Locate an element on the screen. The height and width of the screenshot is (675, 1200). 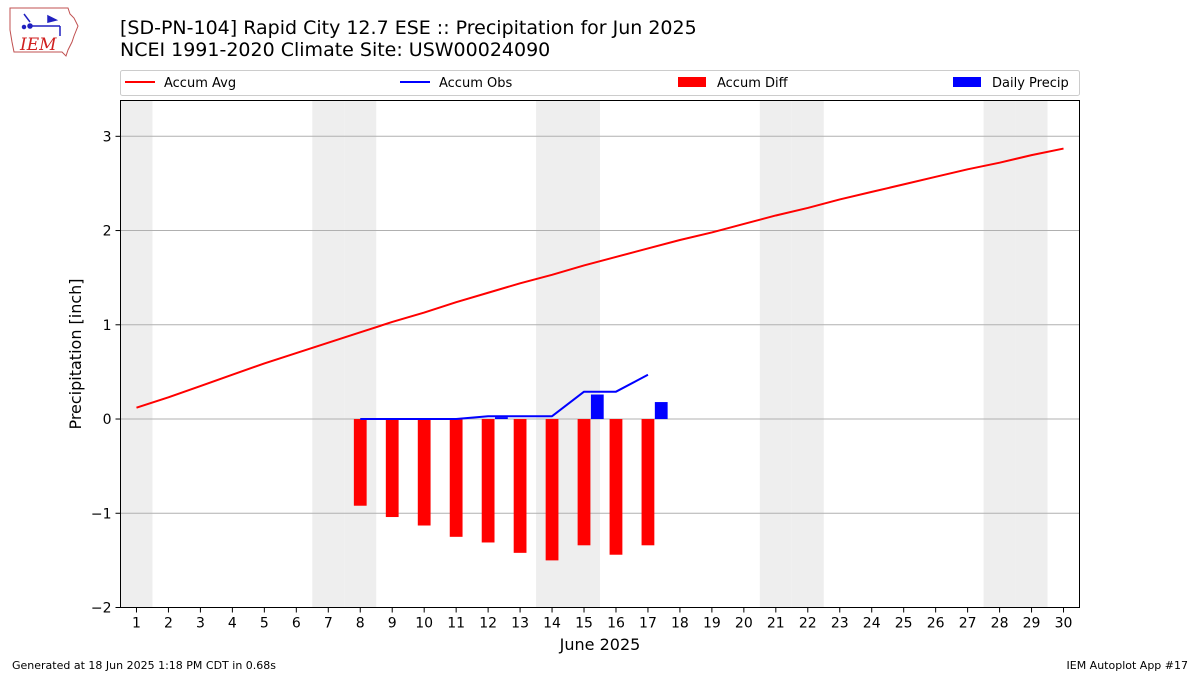
x-tick-label-9: 9 is located at coordinates (392, 624).